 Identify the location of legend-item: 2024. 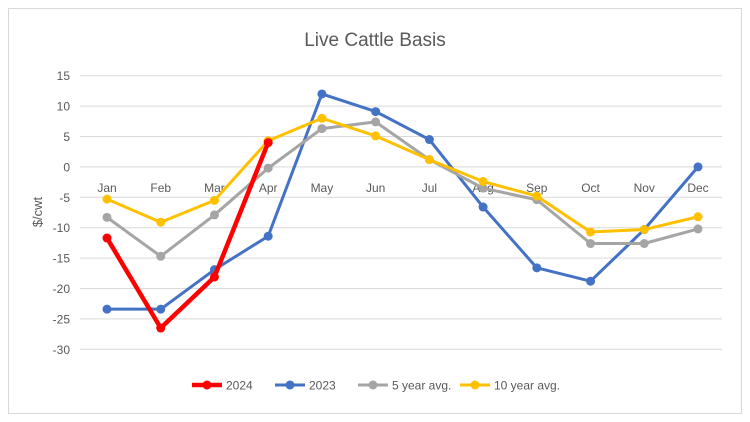
(222, 386).